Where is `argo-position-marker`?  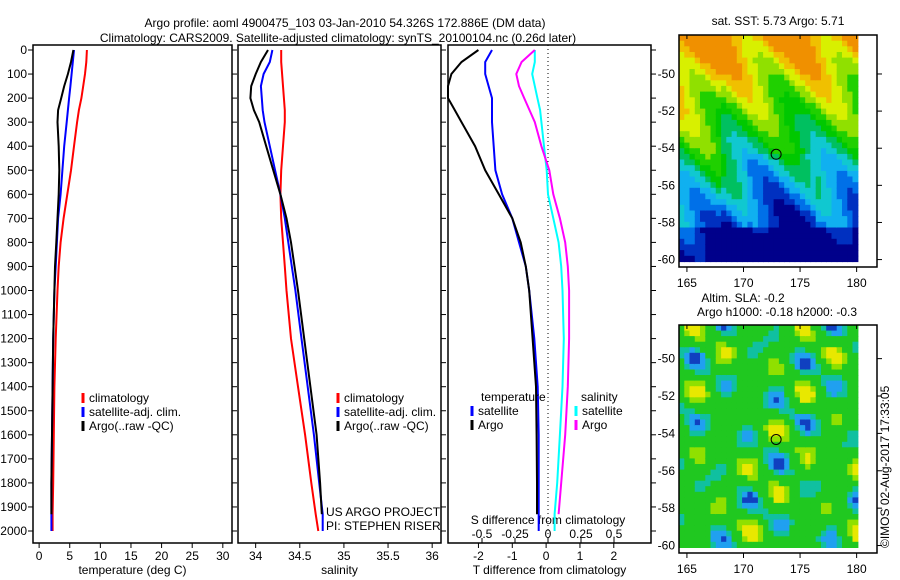
argo-position-marker is located at coordinates (776, 154).